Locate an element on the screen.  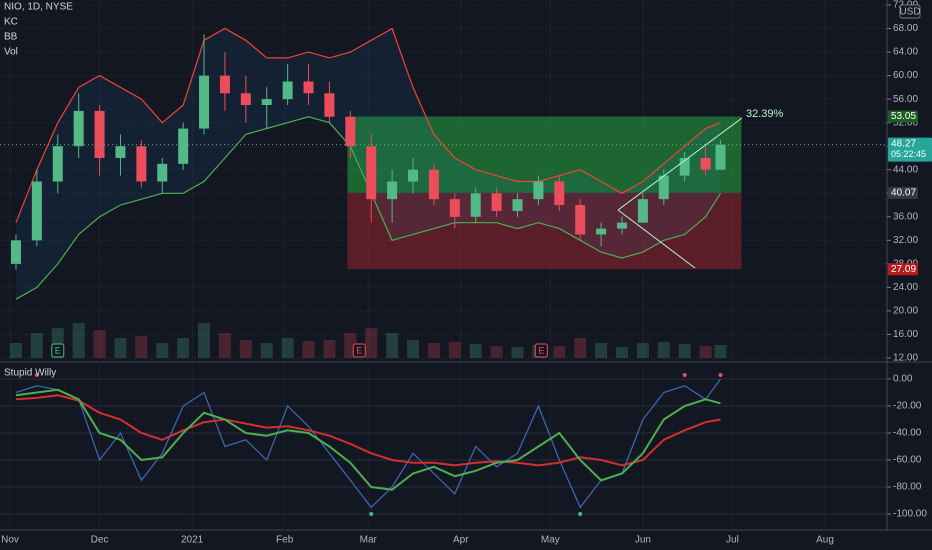
loss-zone is located at coordinates (544, 231).